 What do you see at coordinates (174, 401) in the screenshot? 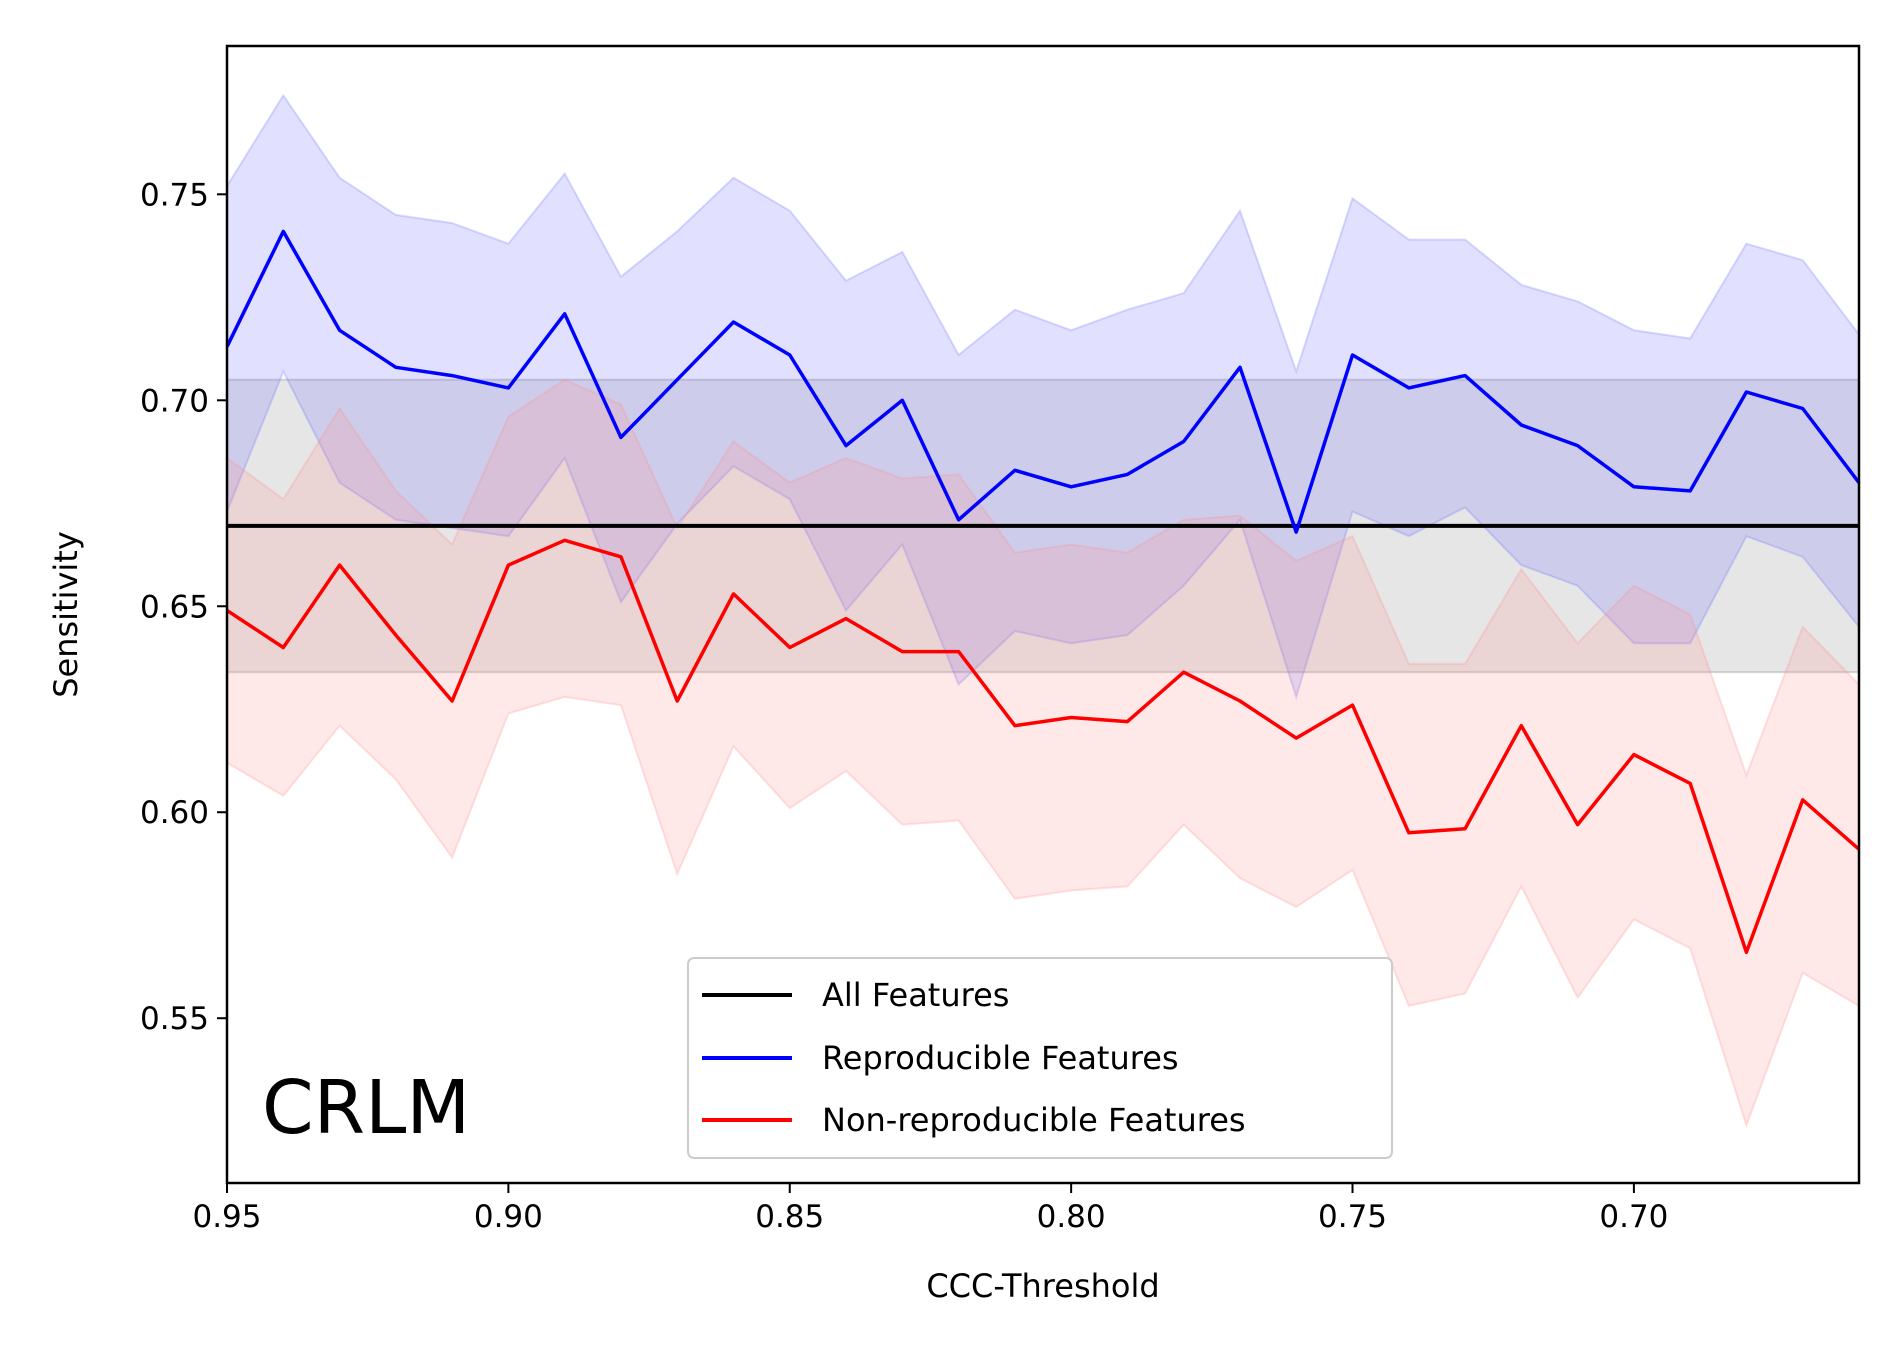
I see `y-tick-label: 0.70` at bounding box center [174, 401].